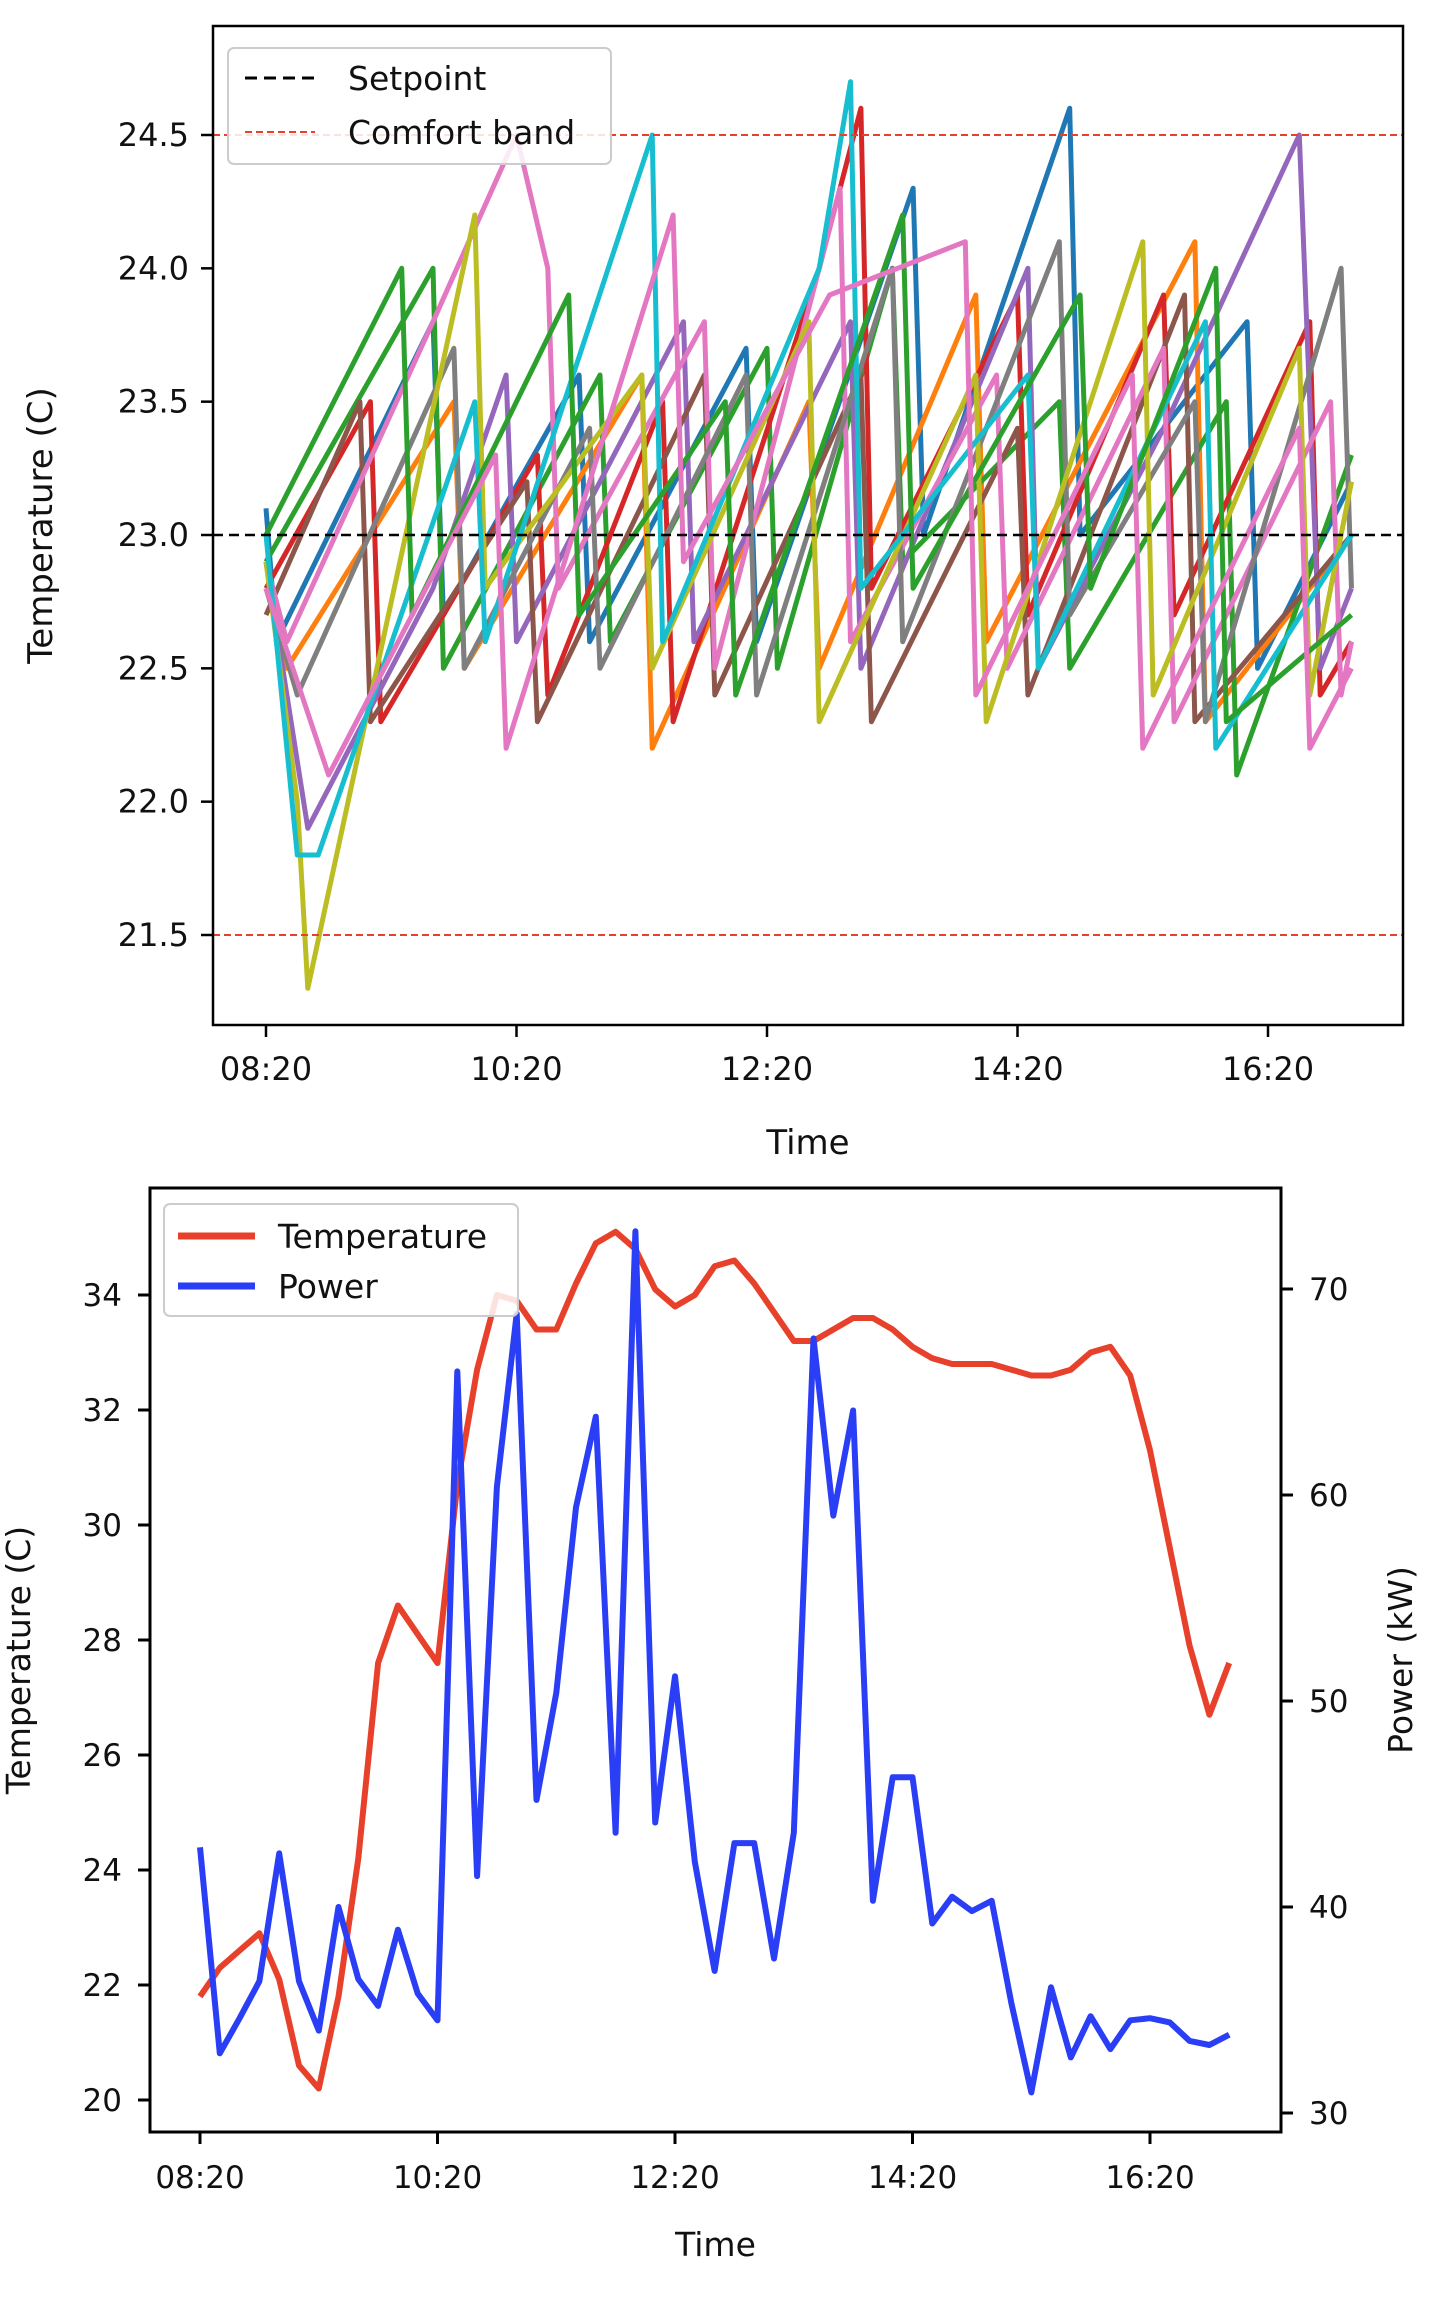 The width and height of the screenshot is (1452, 2304). I want to click on legend: Setpoint Comfort band, so click(419, 106).